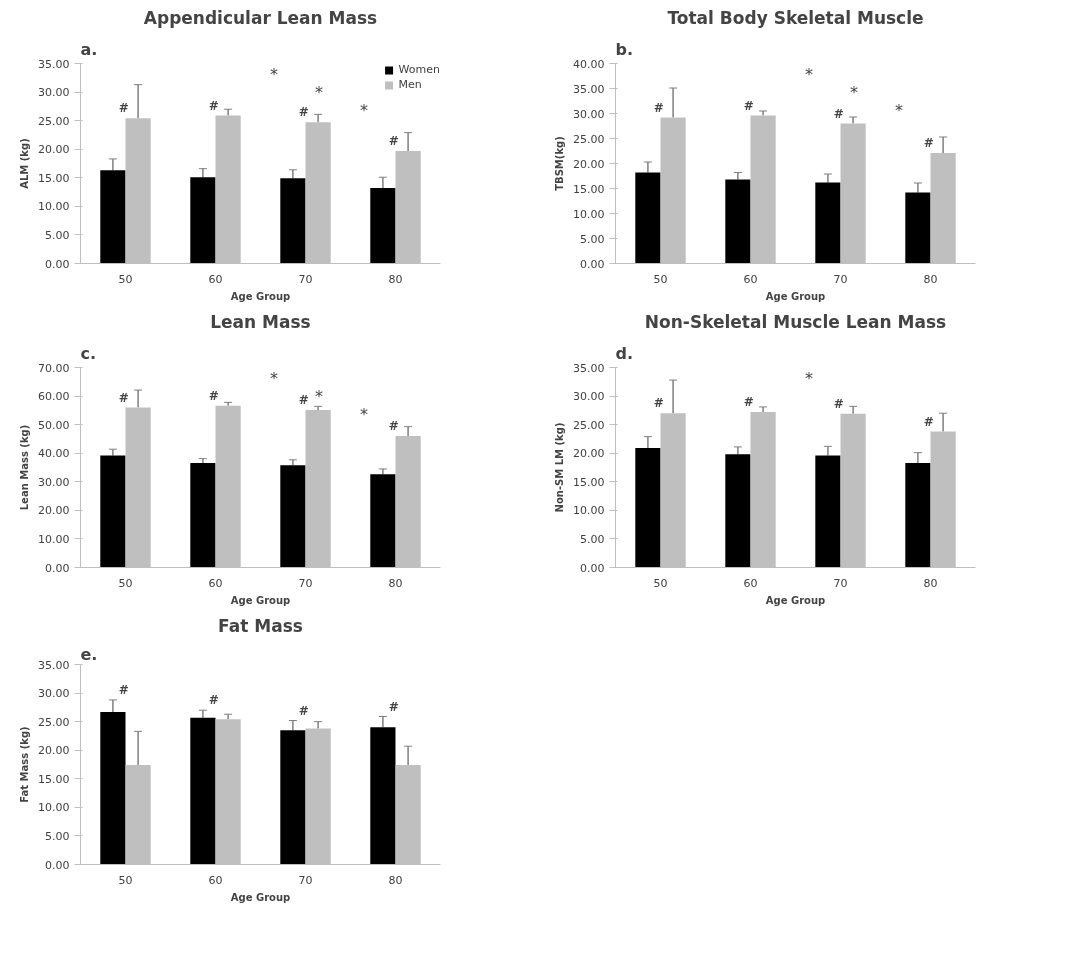 The height and width of the screenshot is (976, 1092). Describe the element at coordinates (54, 425) in the screenshot. I see `y-tick-label: 50.00` at that location.